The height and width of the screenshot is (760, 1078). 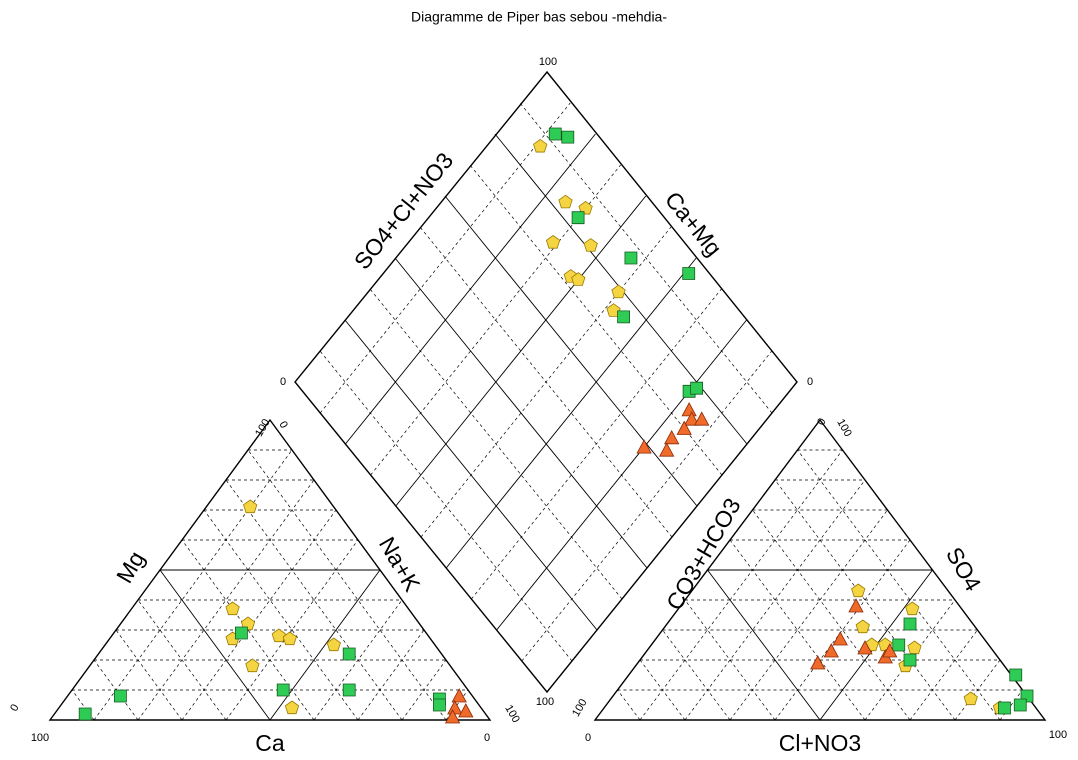 What do you see at coordinates (270, 743) in the screenshot?
I see `axis-label: Ca` at bounding box center [270, 743].